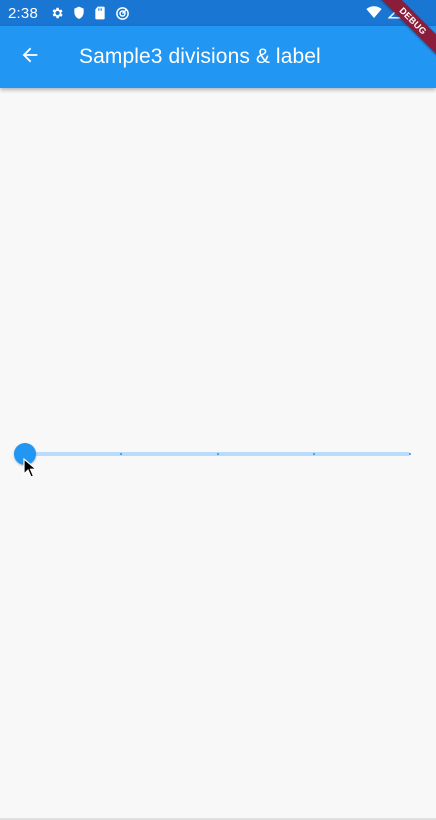 This screenshot has width=436, height=820. Describe the element at coordinates (23, 13) in the screenshot. I see `status-time: 2:38` at that location.